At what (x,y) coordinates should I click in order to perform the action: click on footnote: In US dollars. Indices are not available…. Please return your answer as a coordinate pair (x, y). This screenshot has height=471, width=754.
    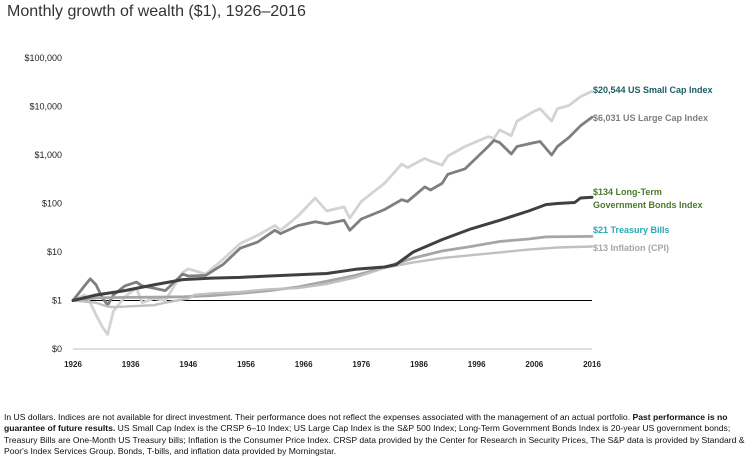
    Looking at the image, I should click on (377, 435).